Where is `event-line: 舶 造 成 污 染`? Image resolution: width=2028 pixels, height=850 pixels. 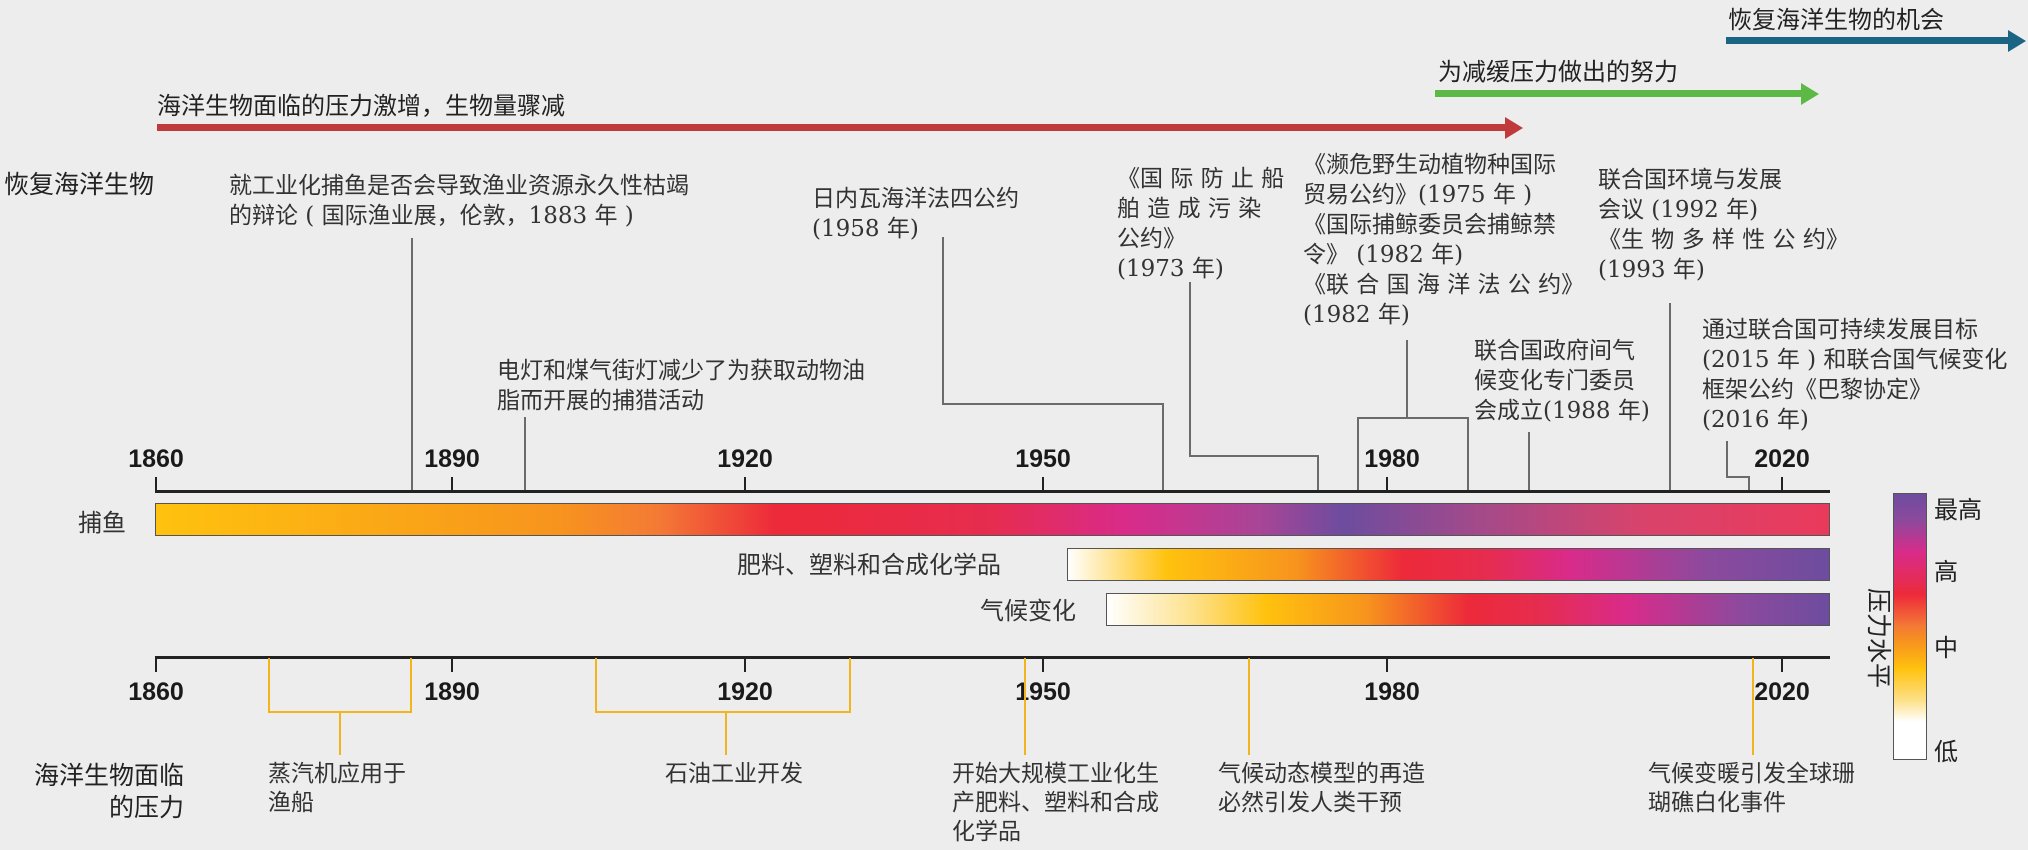 event-line: 舶 造 成 污 染 is located at coordinates (1189, 209).